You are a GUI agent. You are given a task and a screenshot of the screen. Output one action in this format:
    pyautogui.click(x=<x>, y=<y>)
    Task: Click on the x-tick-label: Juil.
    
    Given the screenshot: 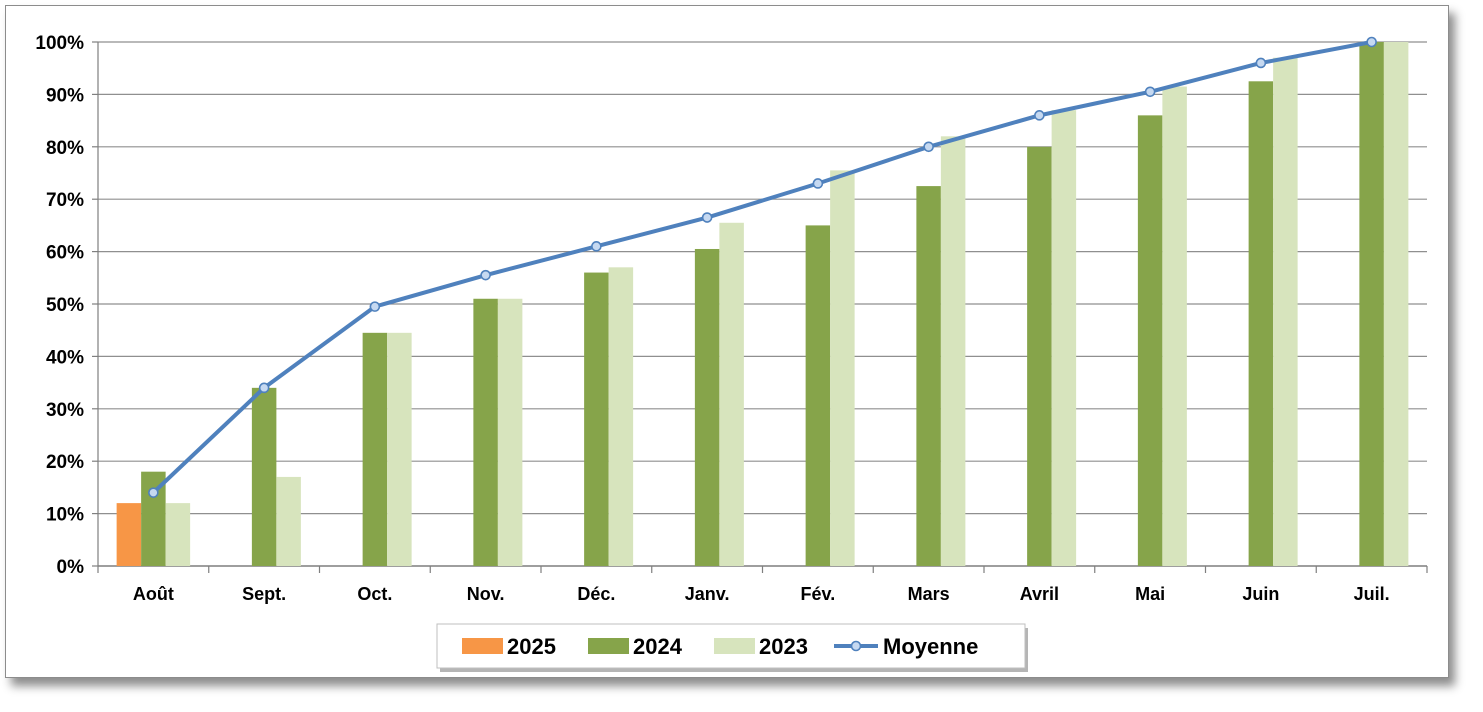 What is the action you would take?
    pyautogui.click(x=1372, y=594)
    